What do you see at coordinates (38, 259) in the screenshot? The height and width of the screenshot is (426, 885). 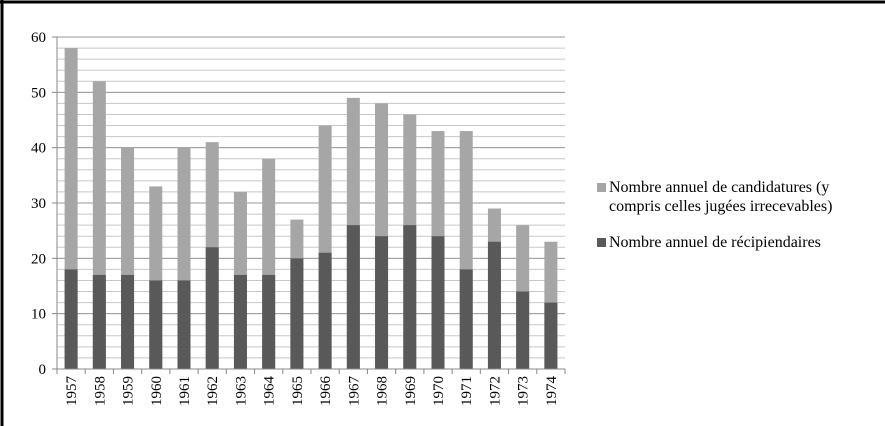 I see `y-tick-label: 20` at bounding box center [38, 259].